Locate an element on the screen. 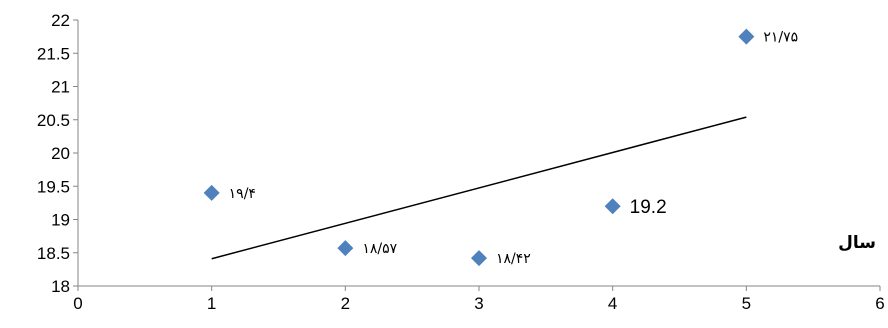 Image resolution: width=888 pixels, height=328 pixels. y-tick-label: 18.5 is located at coordinates (53, 253).